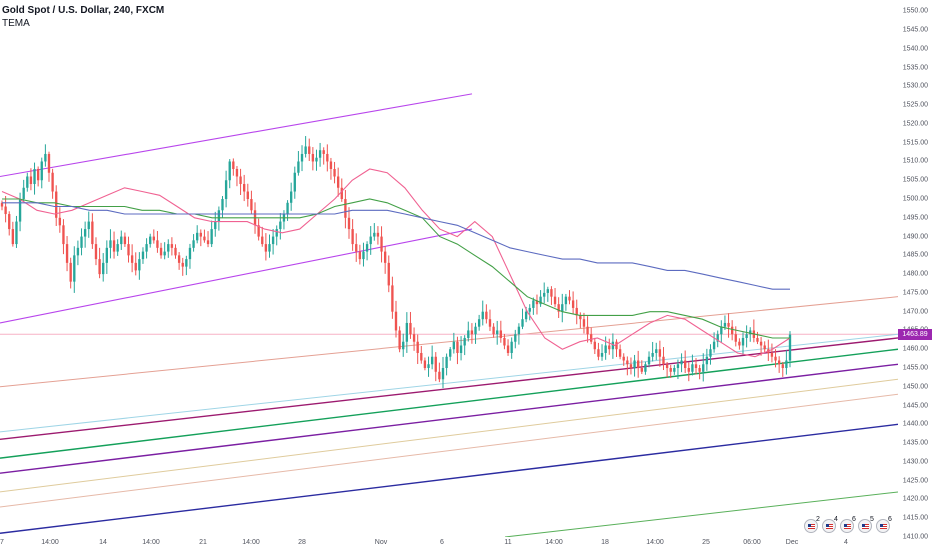 This screenshot has width=932, height=550. Describe the element at coordinates (16, 23) in the screenshot. I see `indicator-label: TEMA` at that location.